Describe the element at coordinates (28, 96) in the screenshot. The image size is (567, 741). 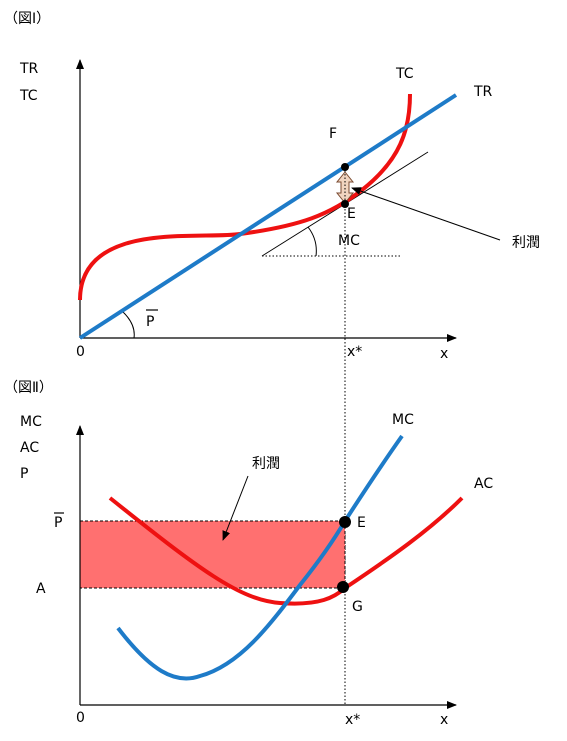
I see `figure-1-y-label-tc: TC` at that location.